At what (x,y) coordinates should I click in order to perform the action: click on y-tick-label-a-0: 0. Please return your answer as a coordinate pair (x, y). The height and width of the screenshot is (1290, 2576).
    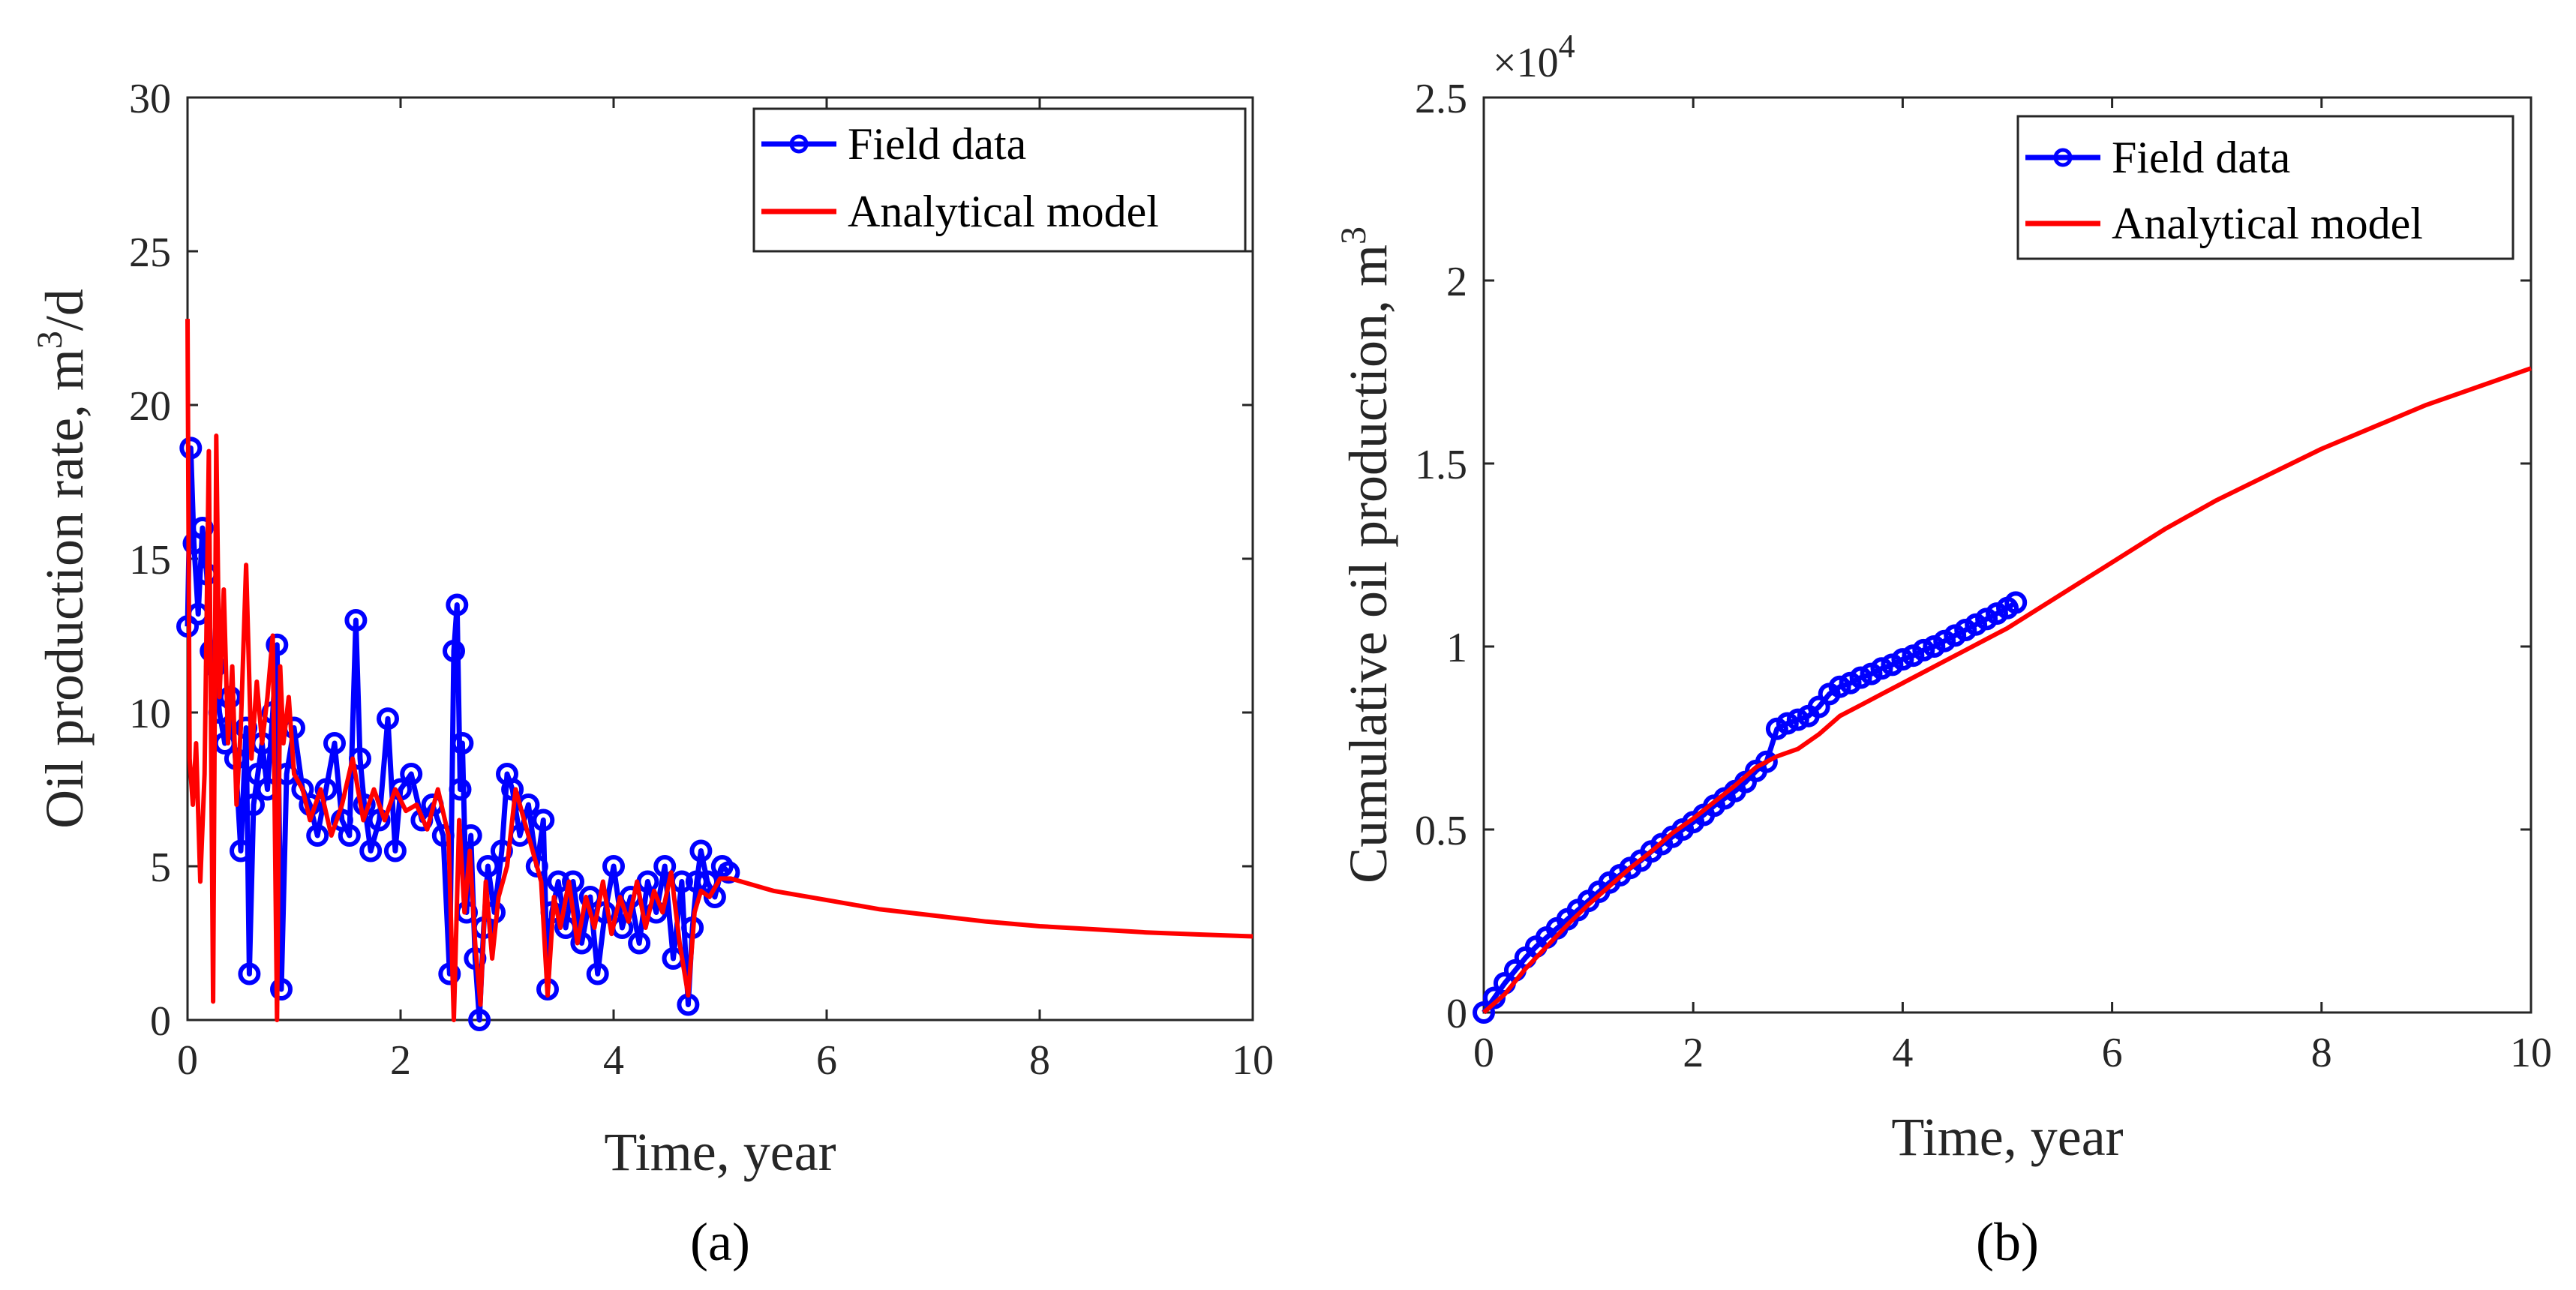
    Looking at the image, I should click on (160, 1021).